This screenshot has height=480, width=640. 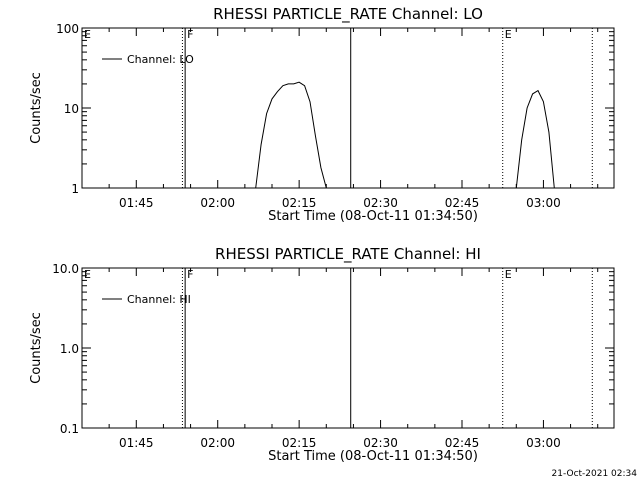 I want to click on legend-label: Channel: LO, so click(x=160, y=59).